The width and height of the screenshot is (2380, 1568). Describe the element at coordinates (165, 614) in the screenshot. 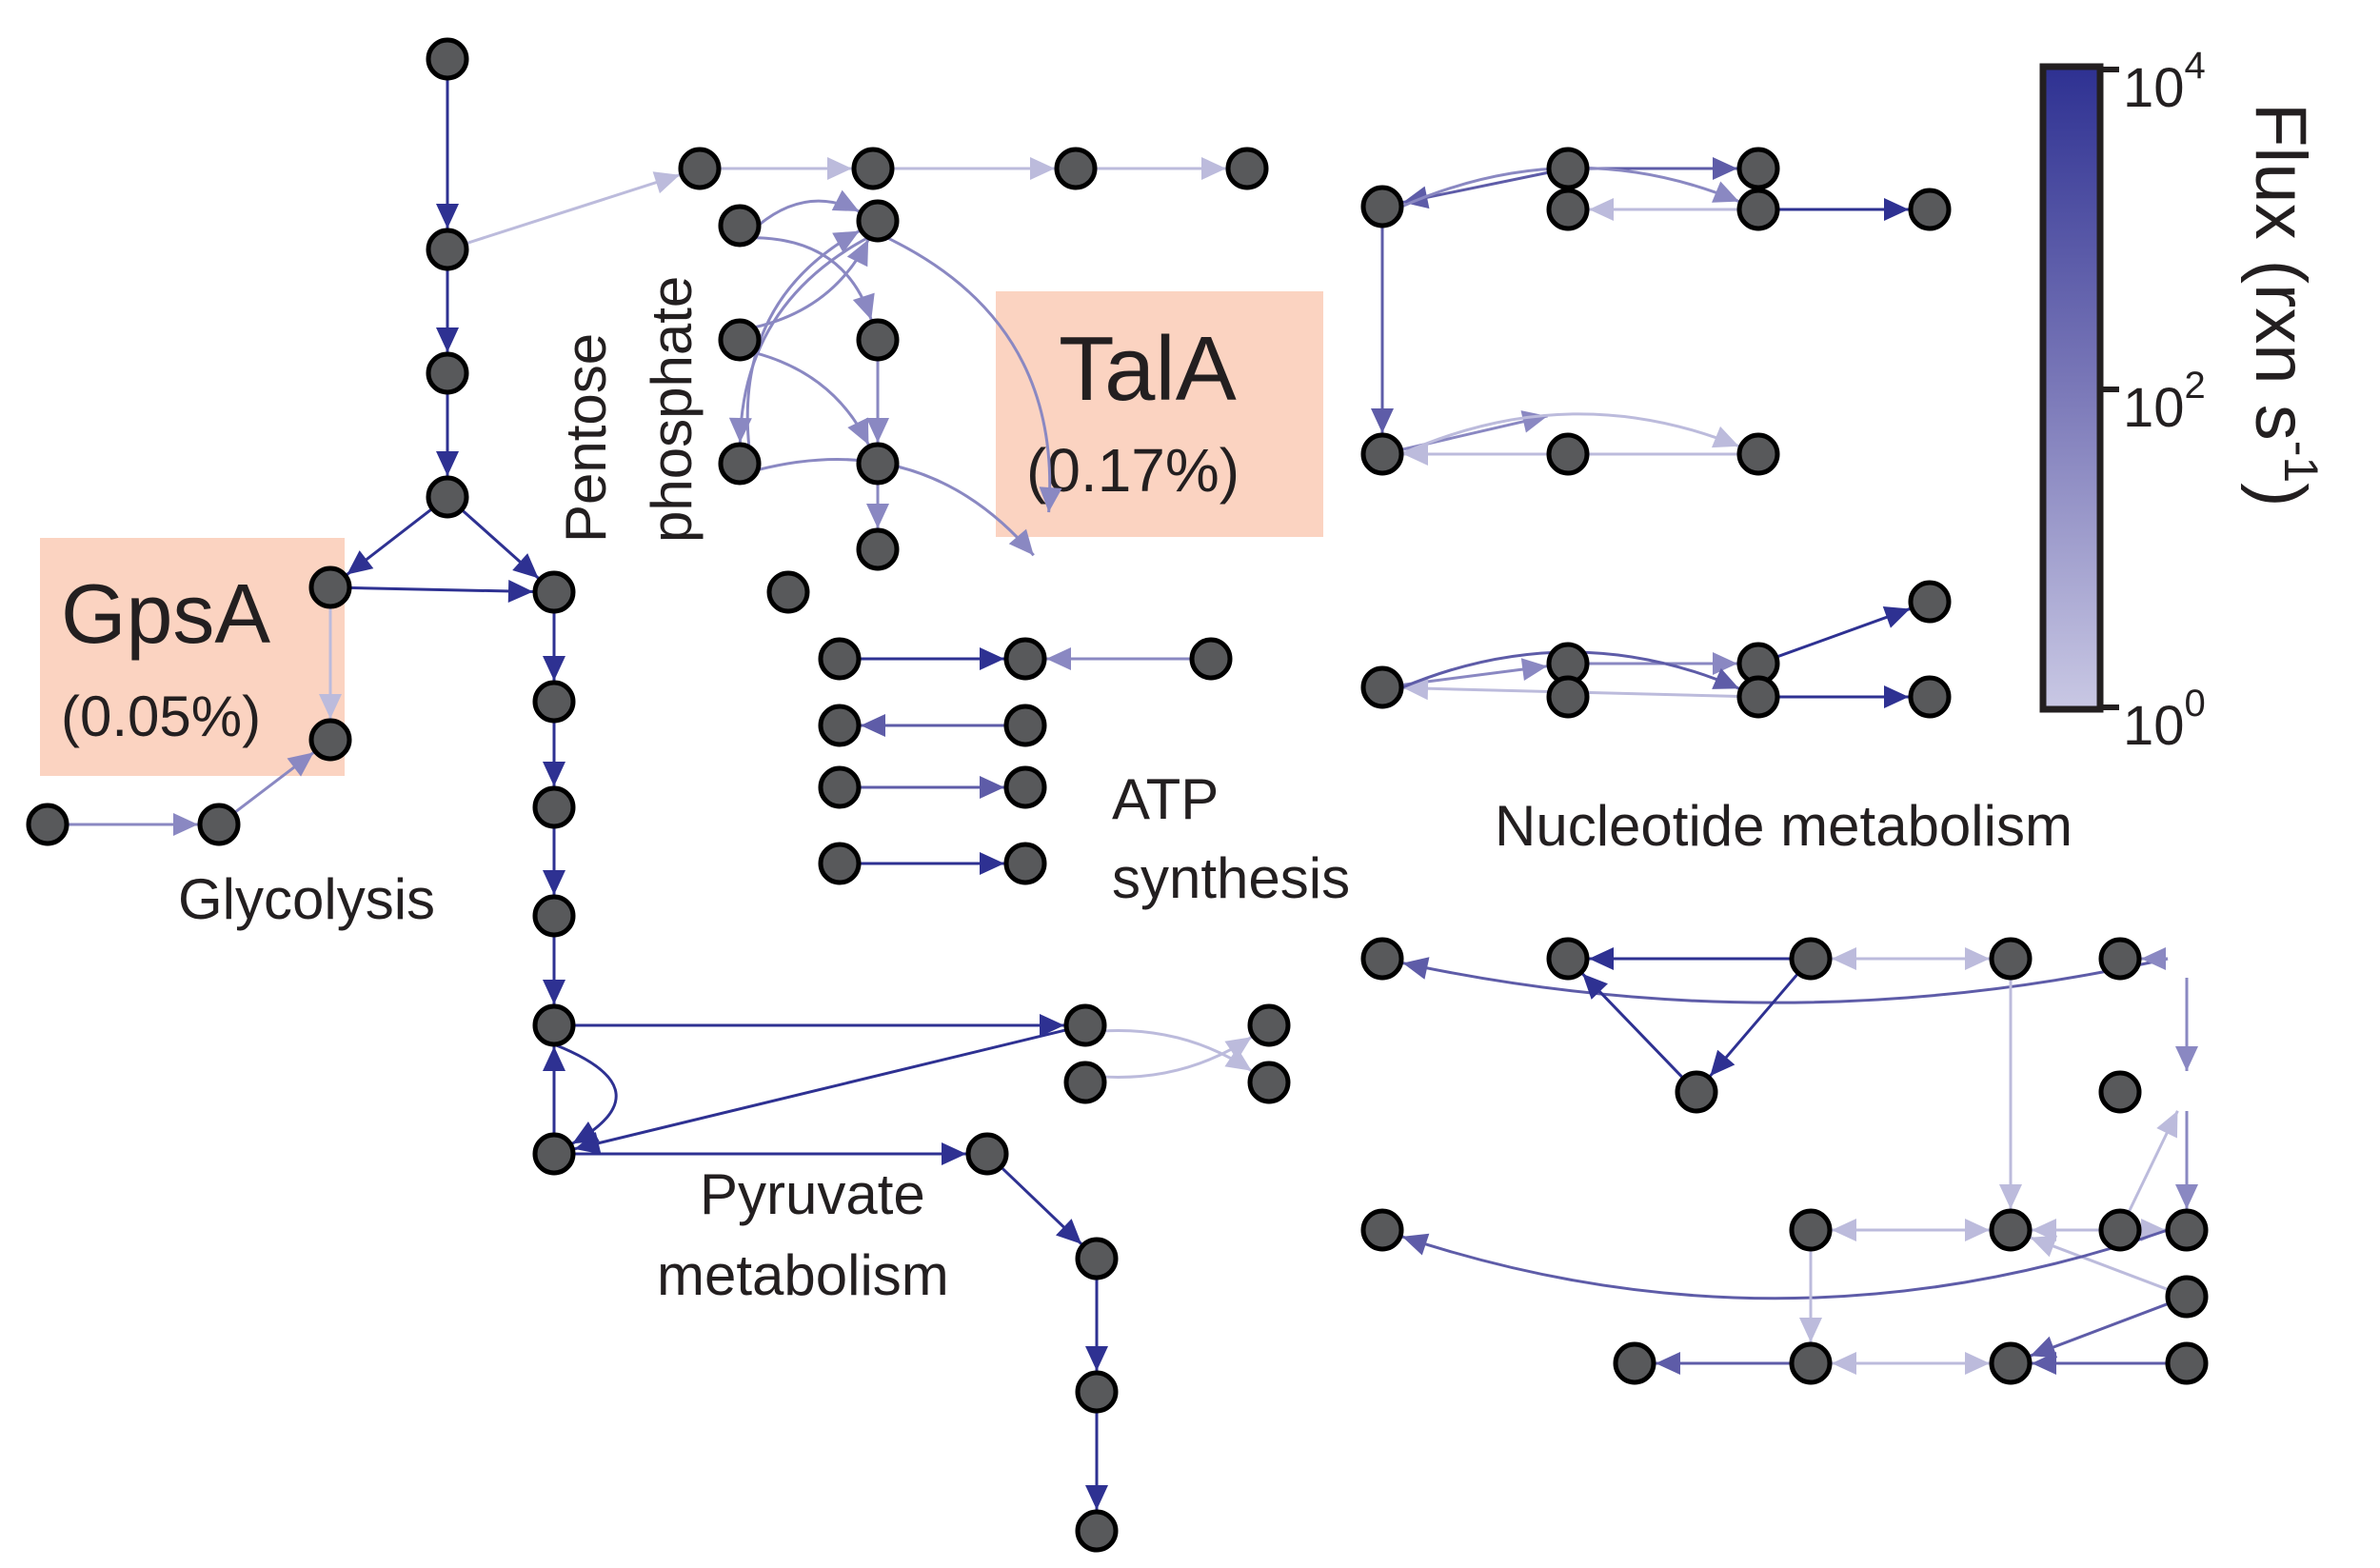

I see `gpsa-label: GpsA` at that location.